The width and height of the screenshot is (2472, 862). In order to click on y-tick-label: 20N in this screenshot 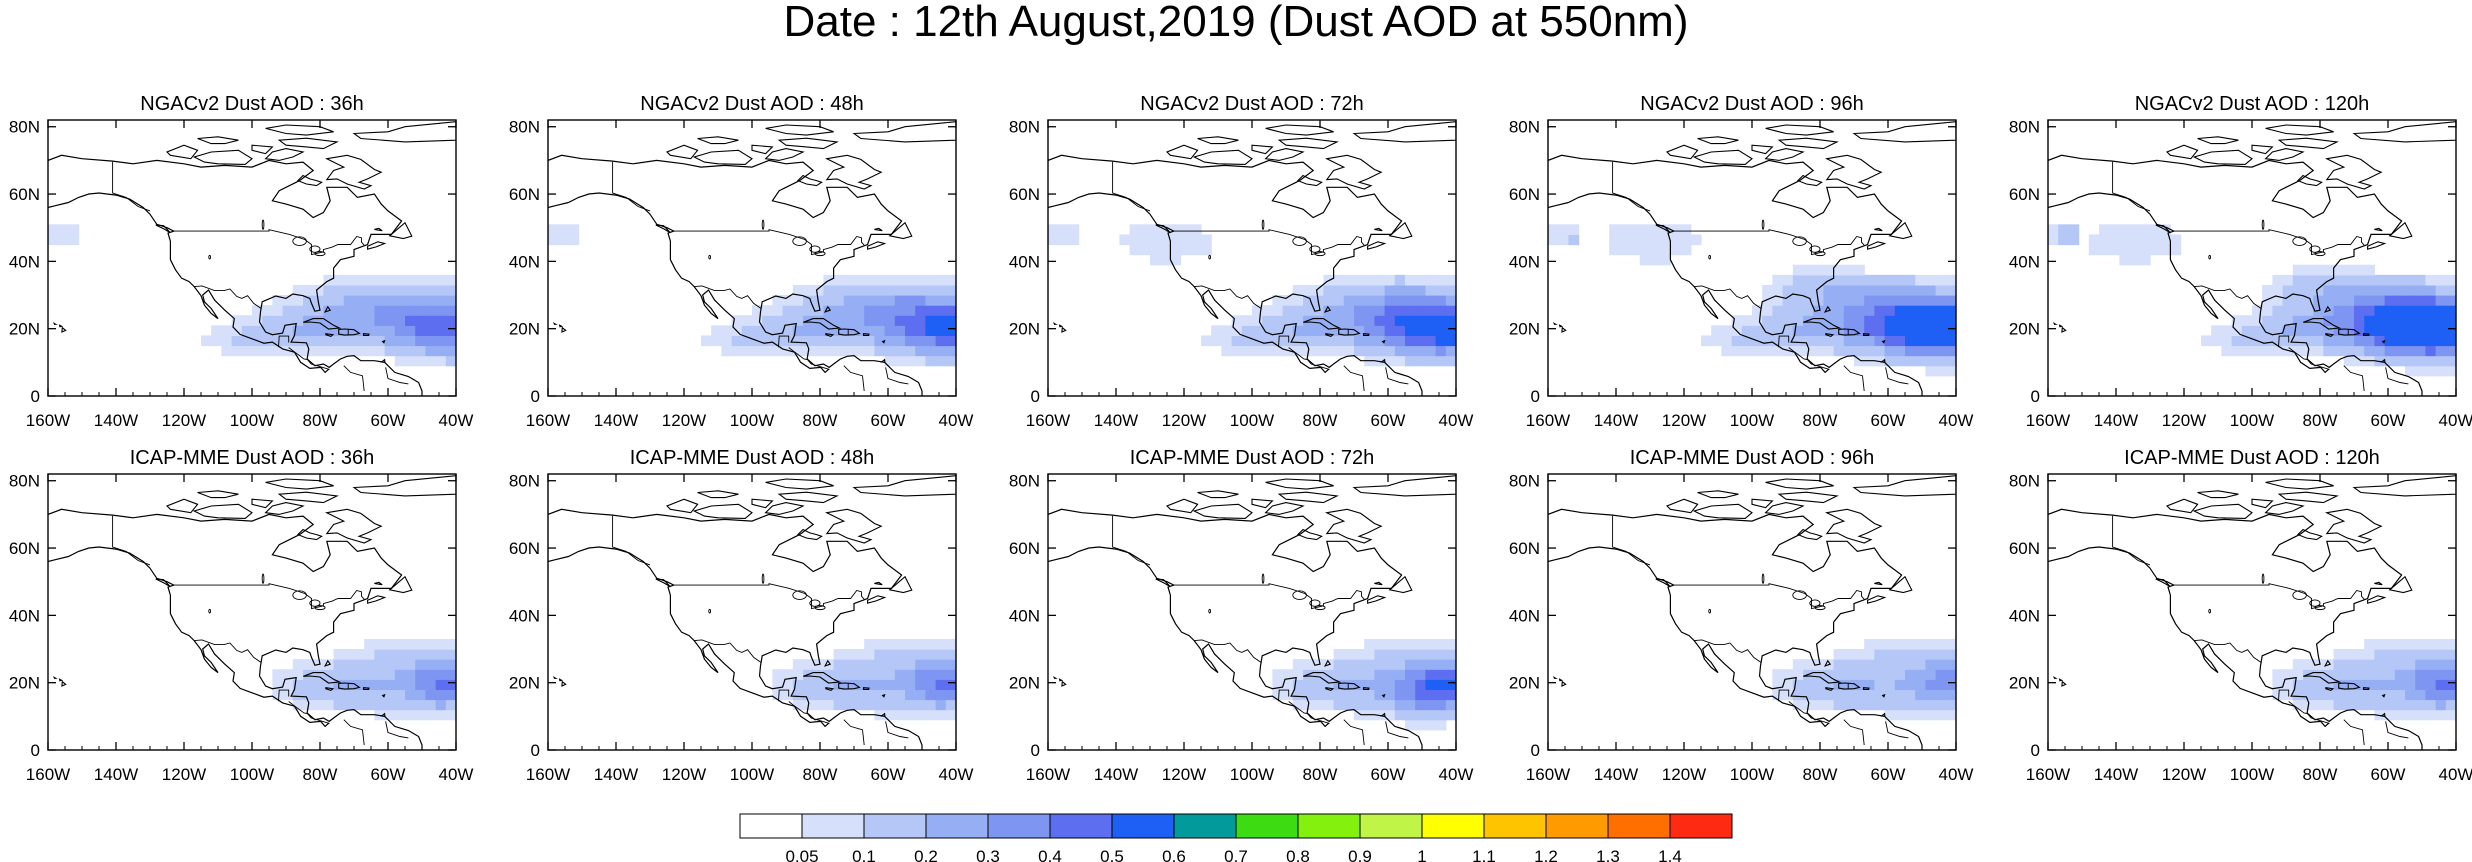, I will do `click(524, 329)`.